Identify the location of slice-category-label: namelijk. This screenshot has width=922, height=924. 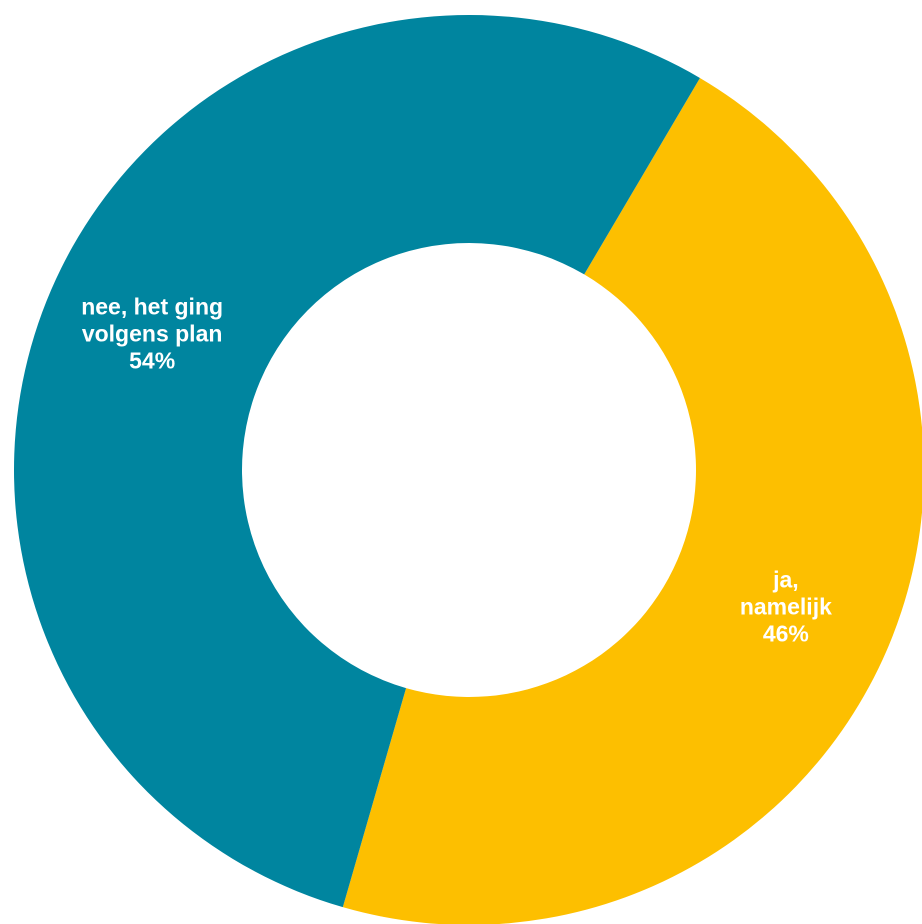
(786, 606).